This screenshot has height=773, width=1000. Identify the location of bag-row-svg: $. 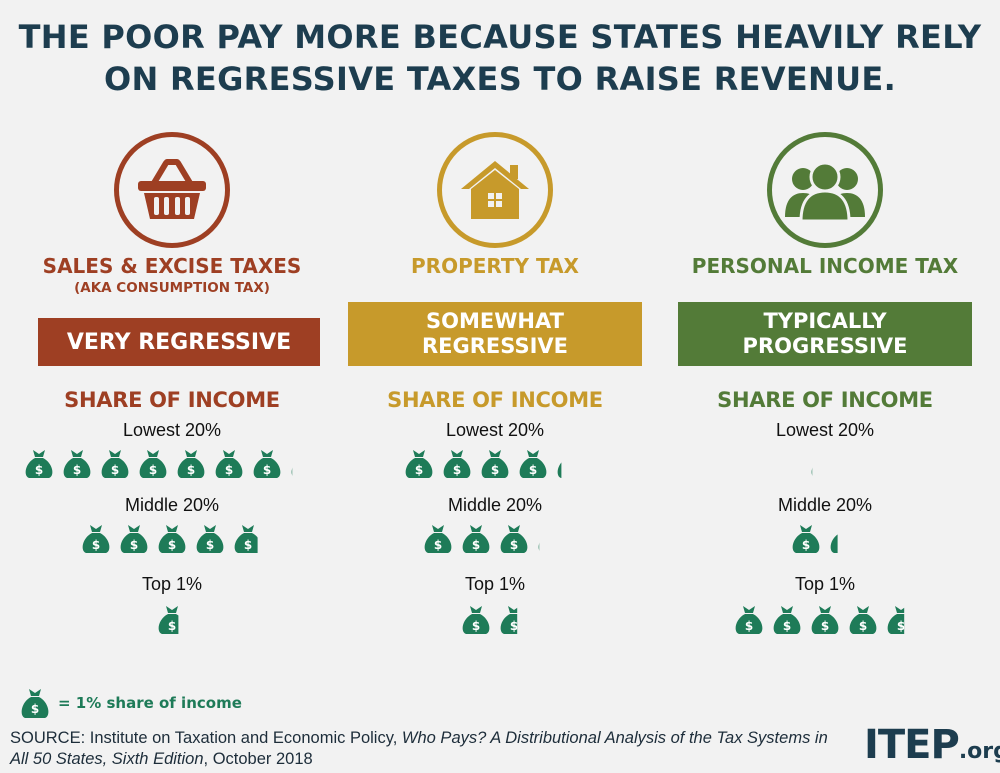
(820, 470).